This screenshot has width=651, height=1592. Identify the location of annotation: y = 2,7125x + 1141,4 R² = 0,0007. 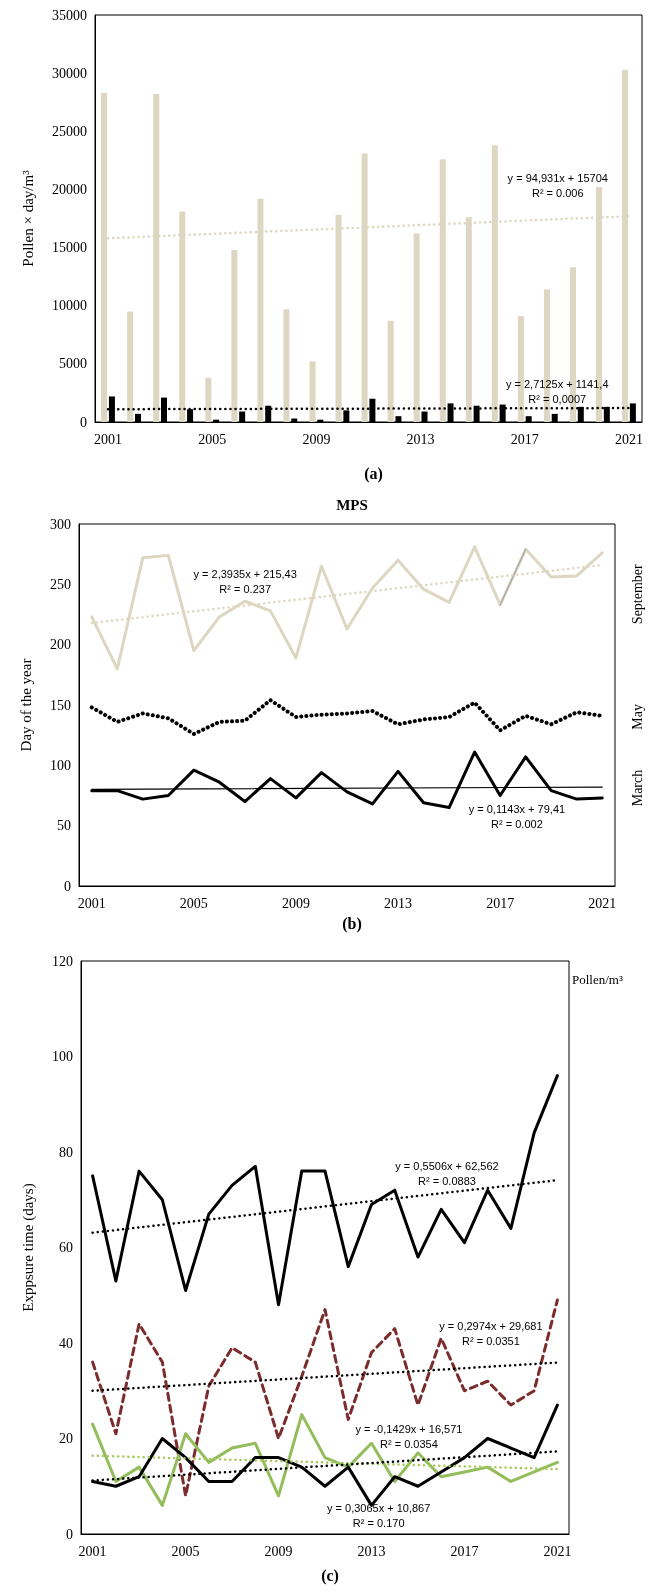
(557, 391).